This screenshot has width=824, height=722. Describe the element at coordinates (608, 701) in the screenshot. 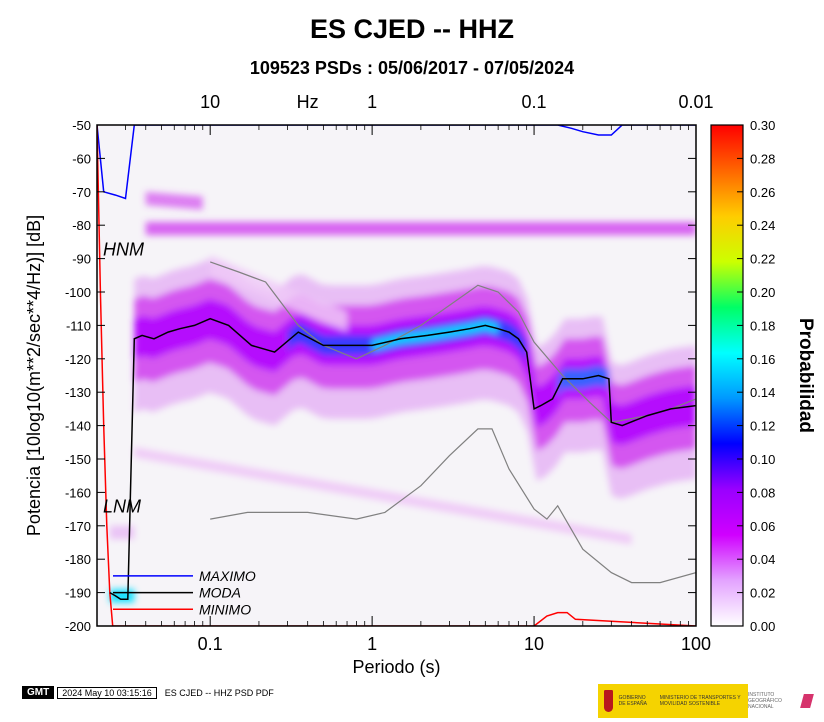

I see `spain-shield-icon` at that location.